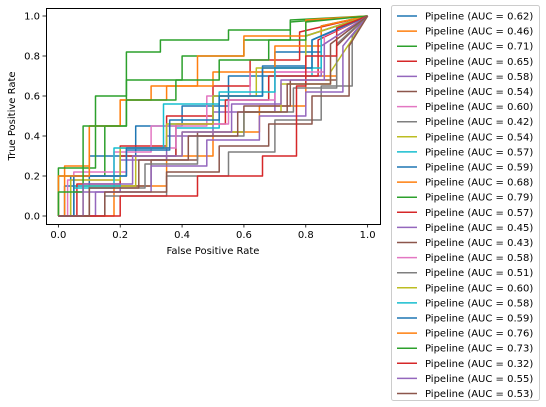 This screenshot has height=407, width=546. I want to click on y-tick-label: 0.0, so click(32, 217).